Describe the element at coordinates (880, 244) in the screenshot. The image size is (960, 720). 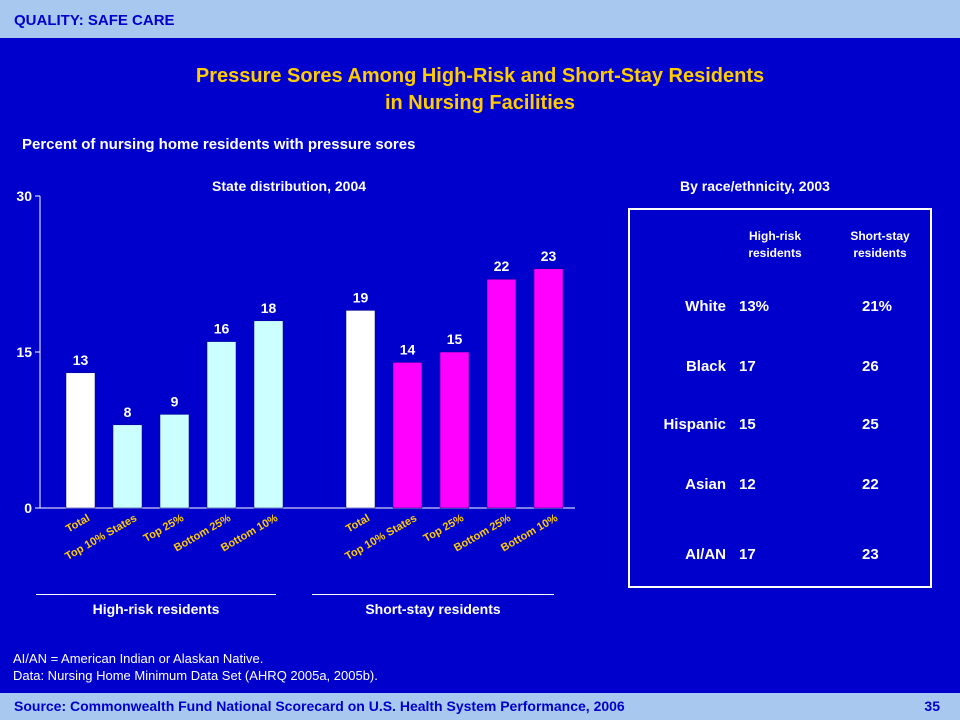
I see `col-header-short-stay: Short-stay residents` at that location.